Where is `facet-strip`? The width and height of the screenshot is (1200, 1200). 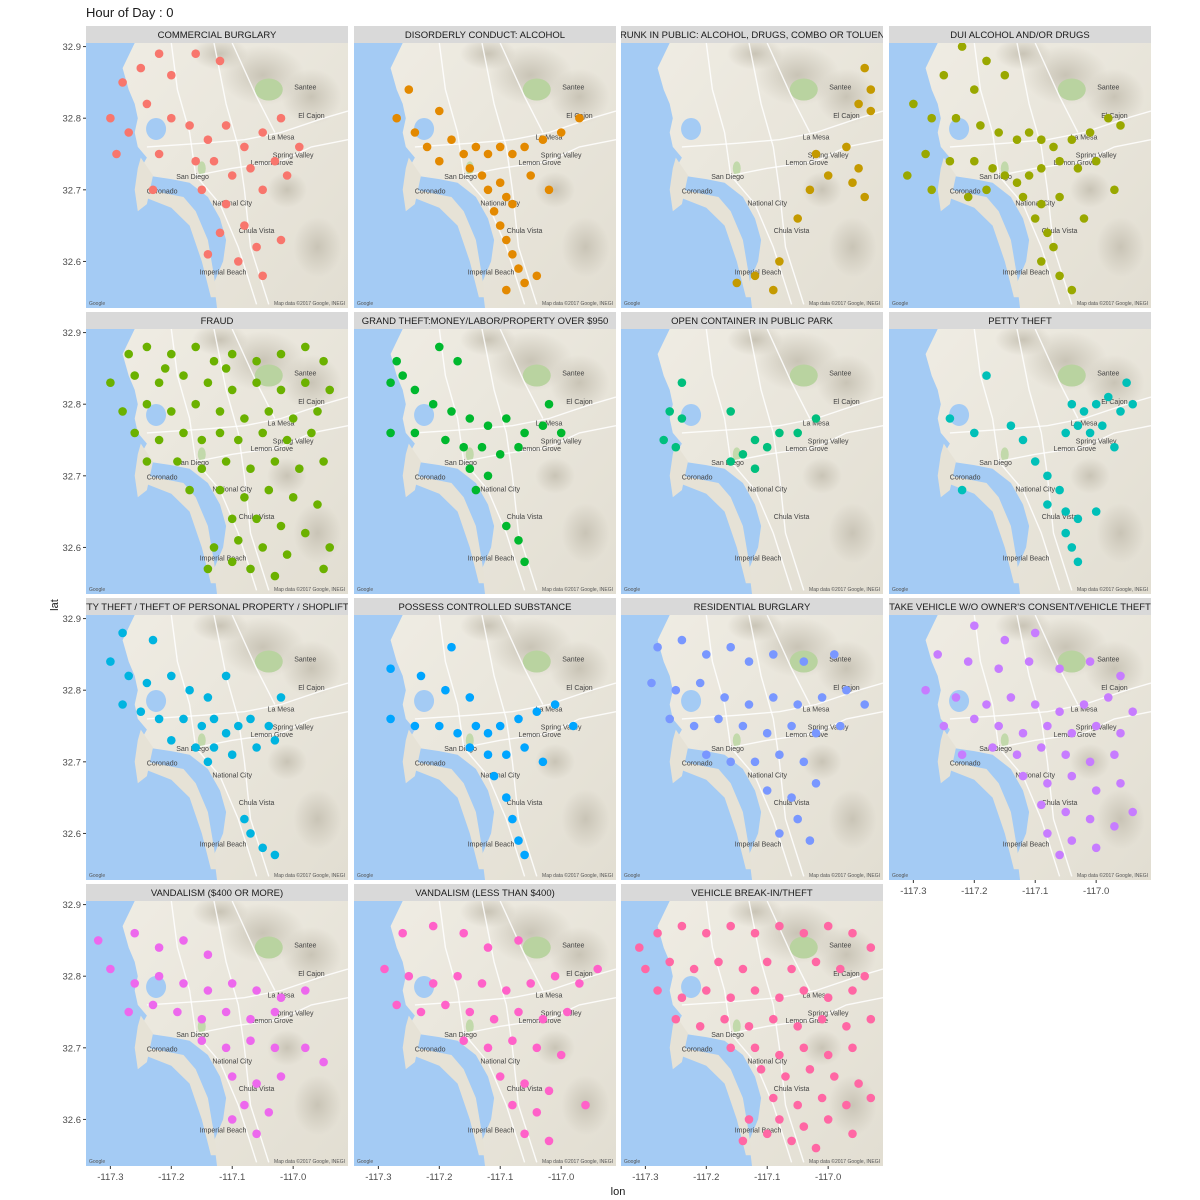 facet-strip is located at coordinates (1020, 606).